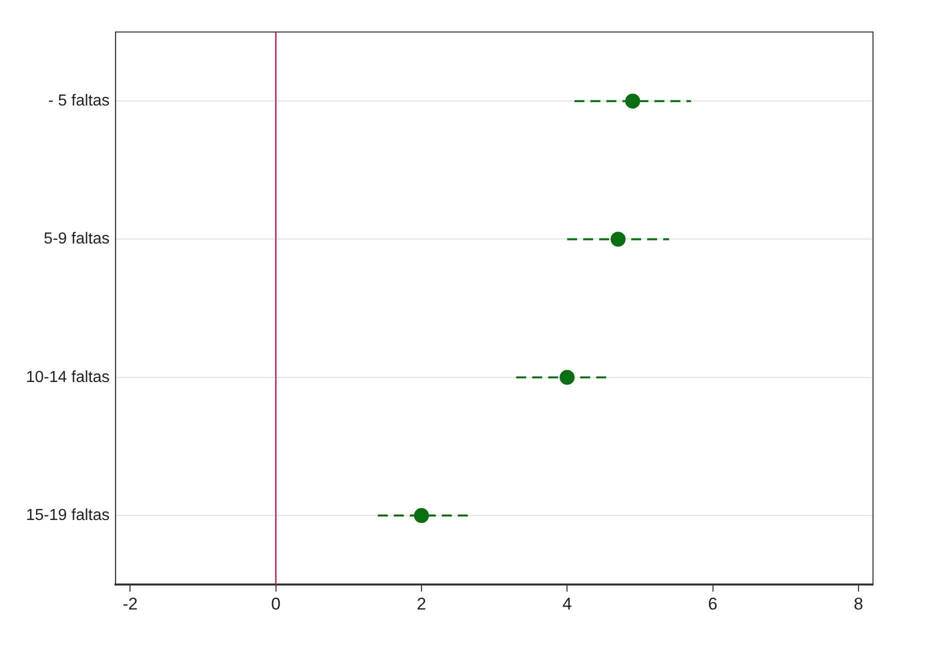 The height and width of the screenshot is (648, 928). I want to click on y-tick-label: 5-9 faltas, so click(77, 239).